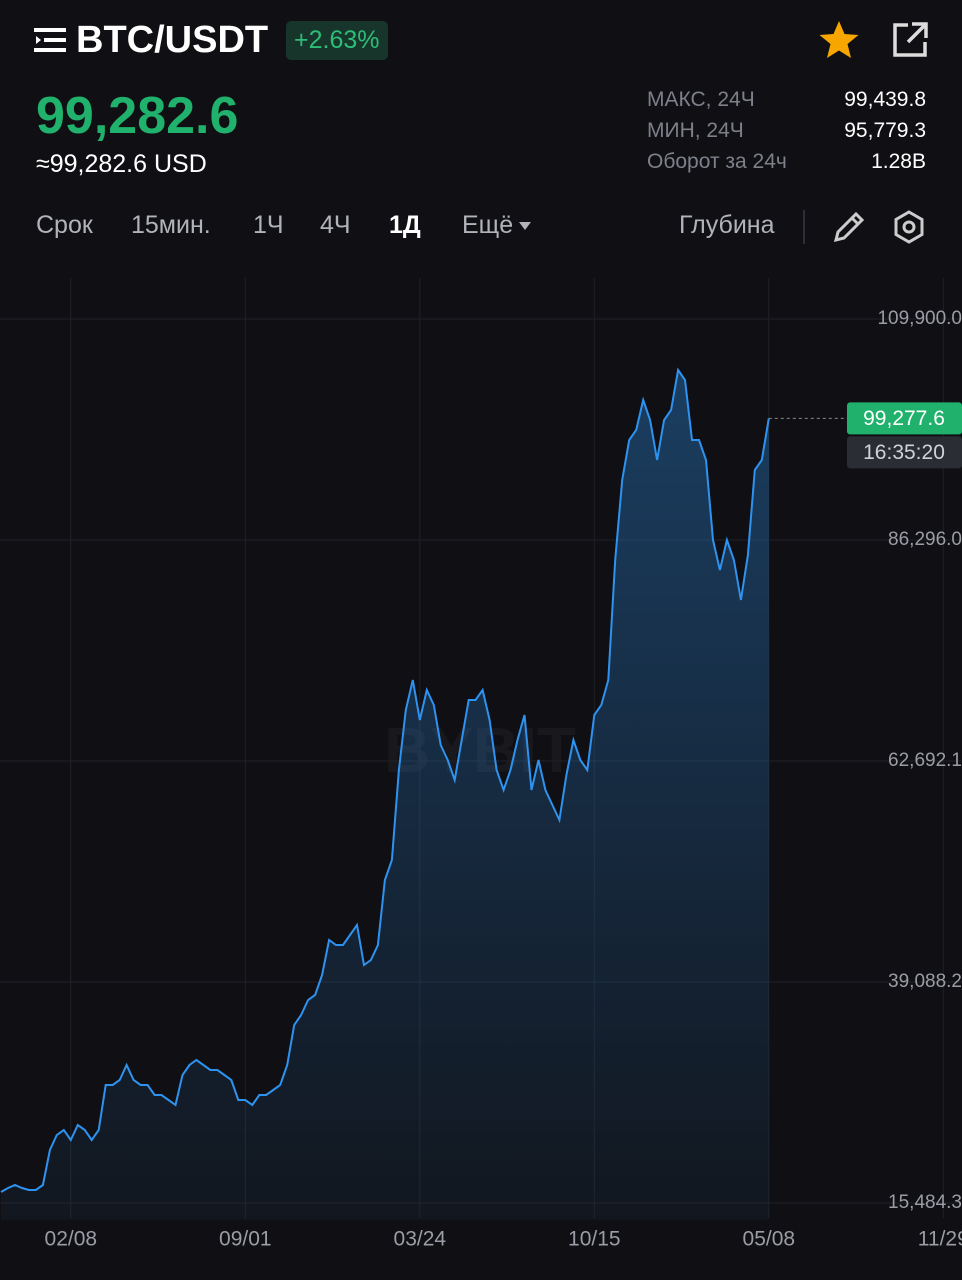 The height and width of the screenshot is (1280, 962). What do you see at coordinates (885, 130) in the screenshot?
I see `stat-value: 95,779.3` at bounding box center [885, 130].